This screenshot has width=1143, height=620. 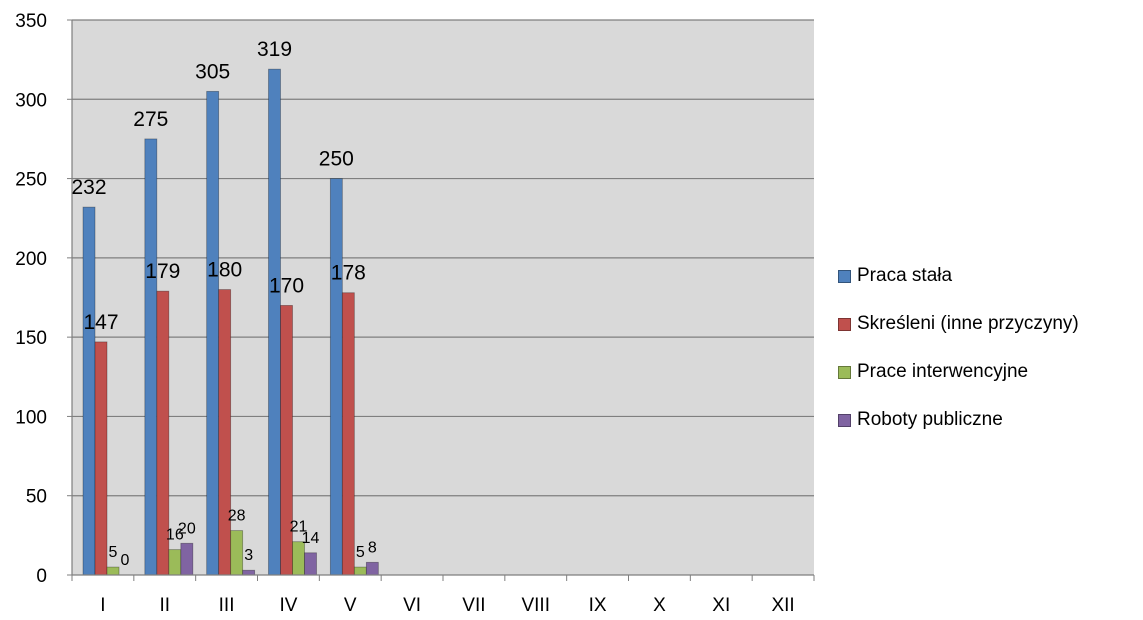 I want to click on x-tick-label: I, so click(x=102, y=605).